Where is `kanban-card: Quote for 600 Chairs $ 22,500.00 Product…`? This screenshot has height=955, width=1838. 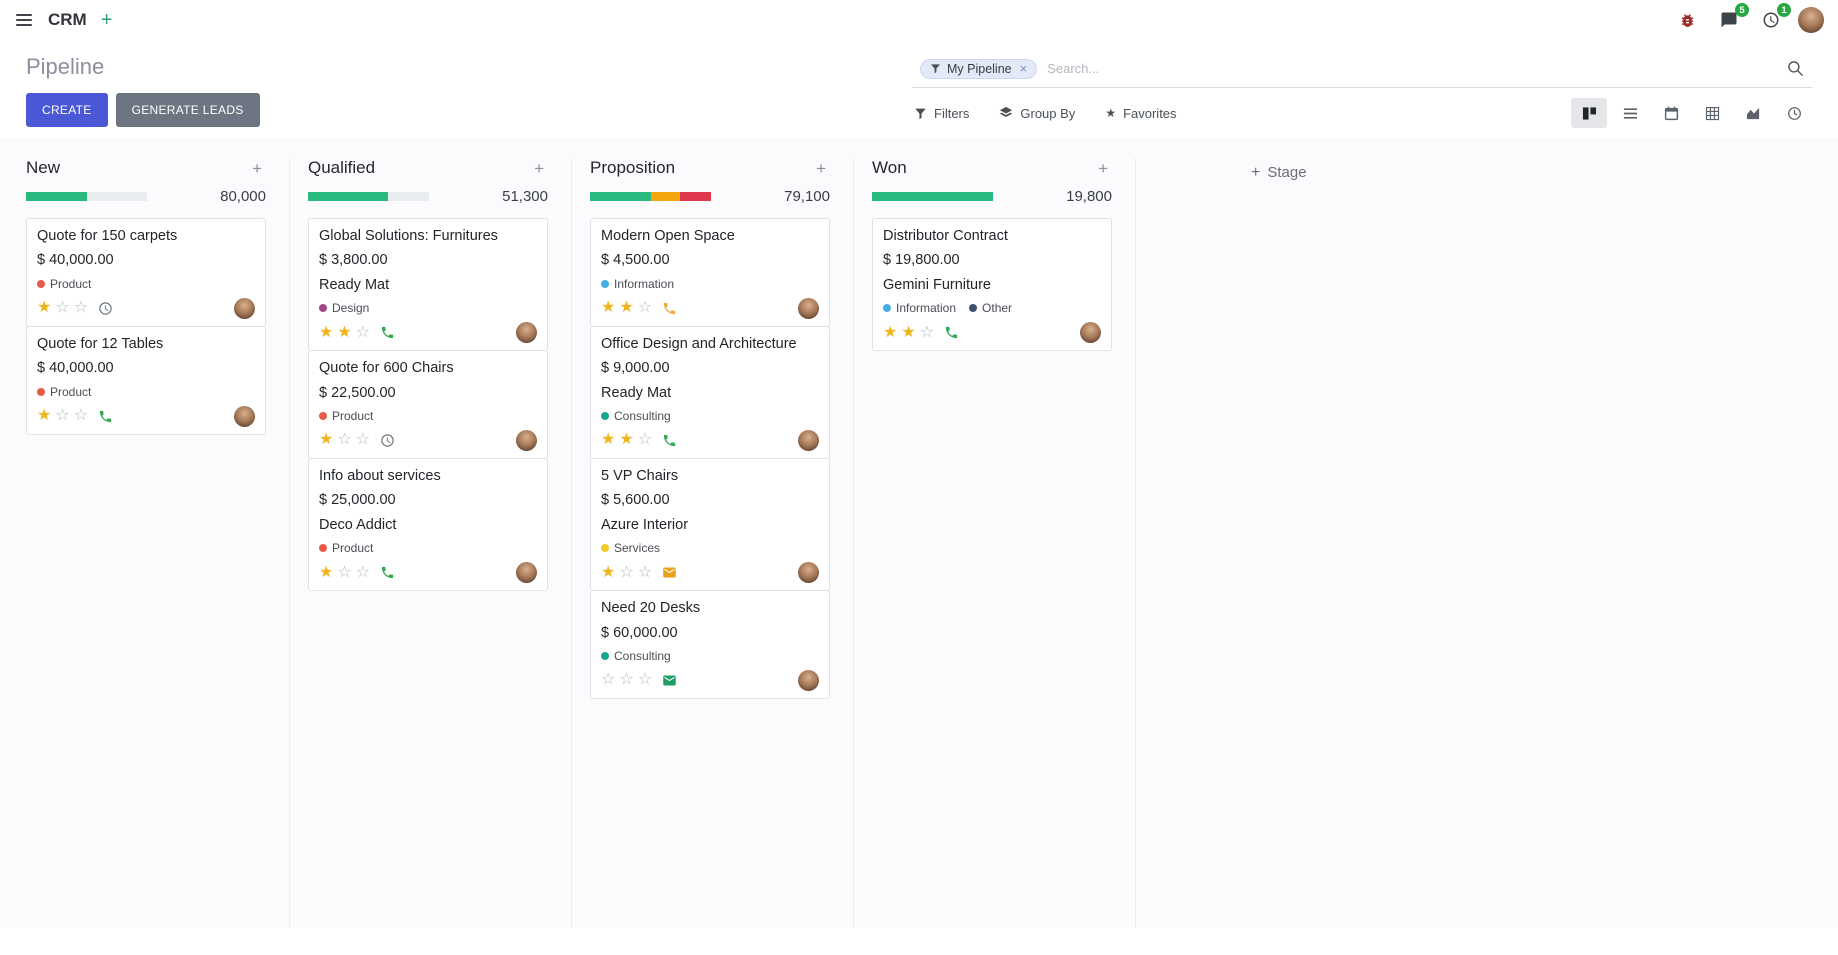
kanban-card: Quote for 600 Chairs $ 22,500.00 Product… is located at coordinates (428, 404).